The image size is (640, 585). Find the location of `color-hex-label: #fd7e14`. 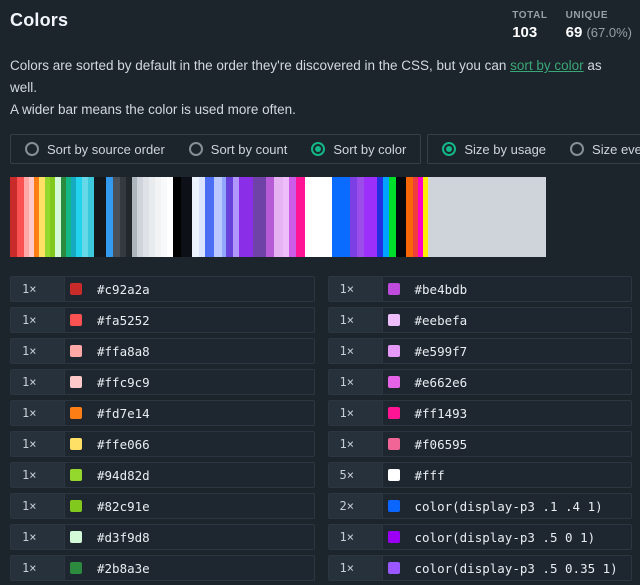

color-hex-label: #fd7e14 is located at coordinates (123, 413).